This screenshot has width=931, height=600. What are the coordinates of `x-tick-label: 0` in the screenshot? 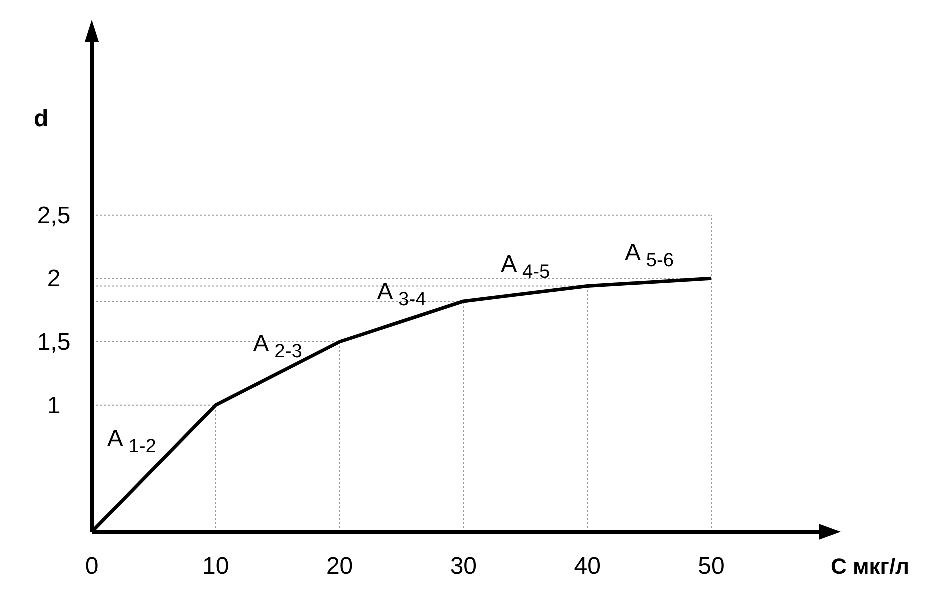 It's located at (92, 566).